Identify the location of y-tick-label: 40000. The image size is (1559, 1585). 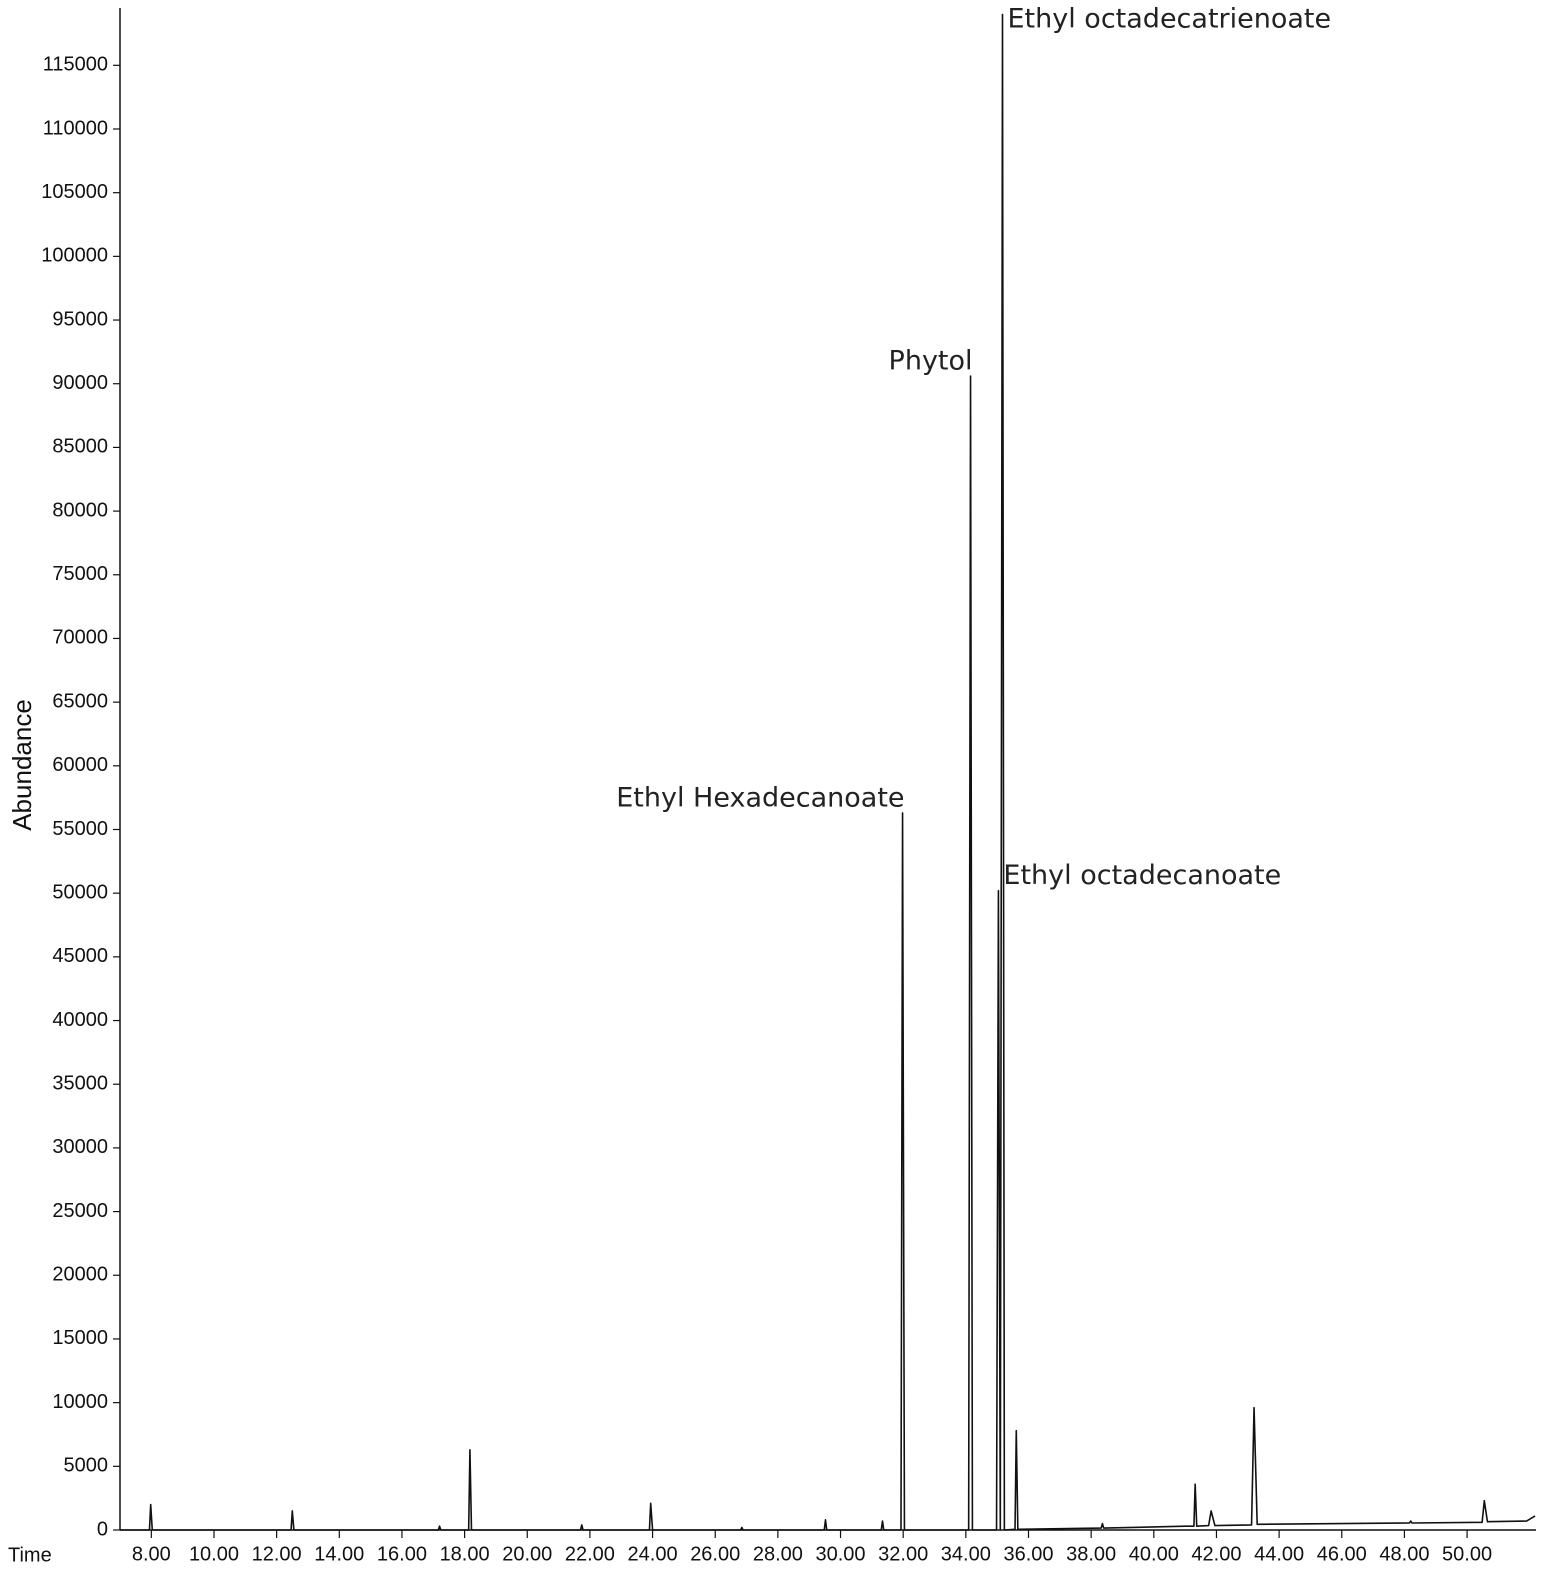
(80, 1020).